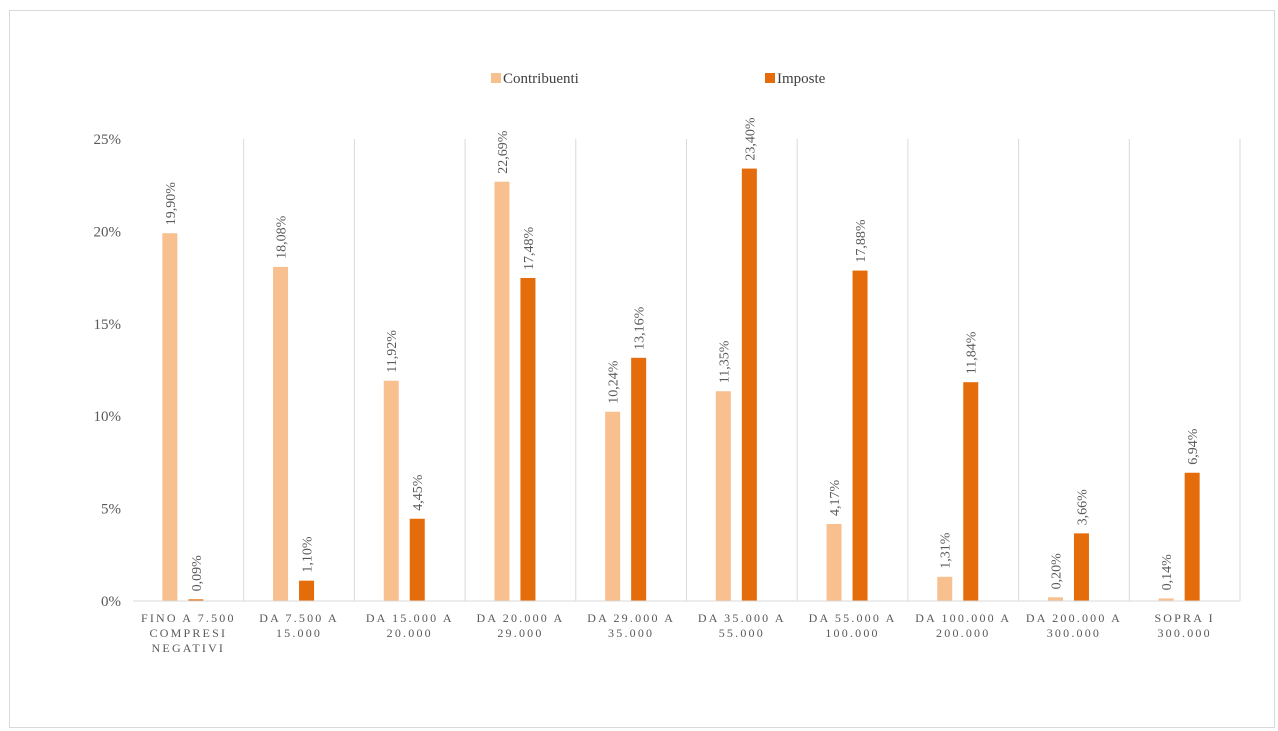  What do you see at coordinates (1074, 618) in the screenshot?
I see `x-tick-label-line: DA 200.000 A` at bounding box center [1074, 618].